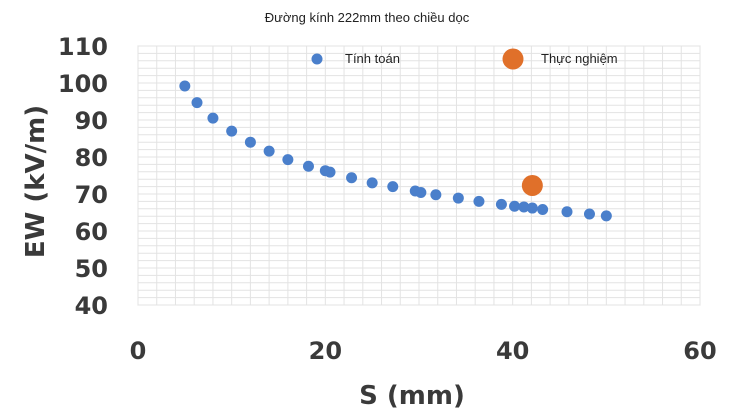  Describe the element at coordinates (699, 351) in the screenshot. I see `x-tick-label: 60` at that location.